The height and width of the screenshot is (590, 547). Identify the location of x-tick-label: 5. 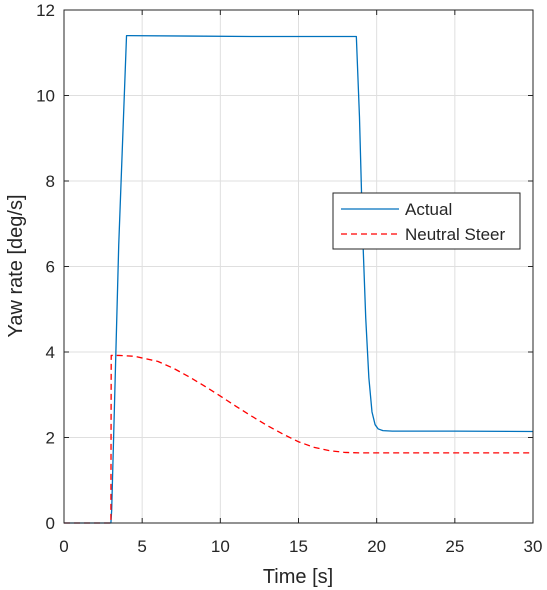
(141, 546).